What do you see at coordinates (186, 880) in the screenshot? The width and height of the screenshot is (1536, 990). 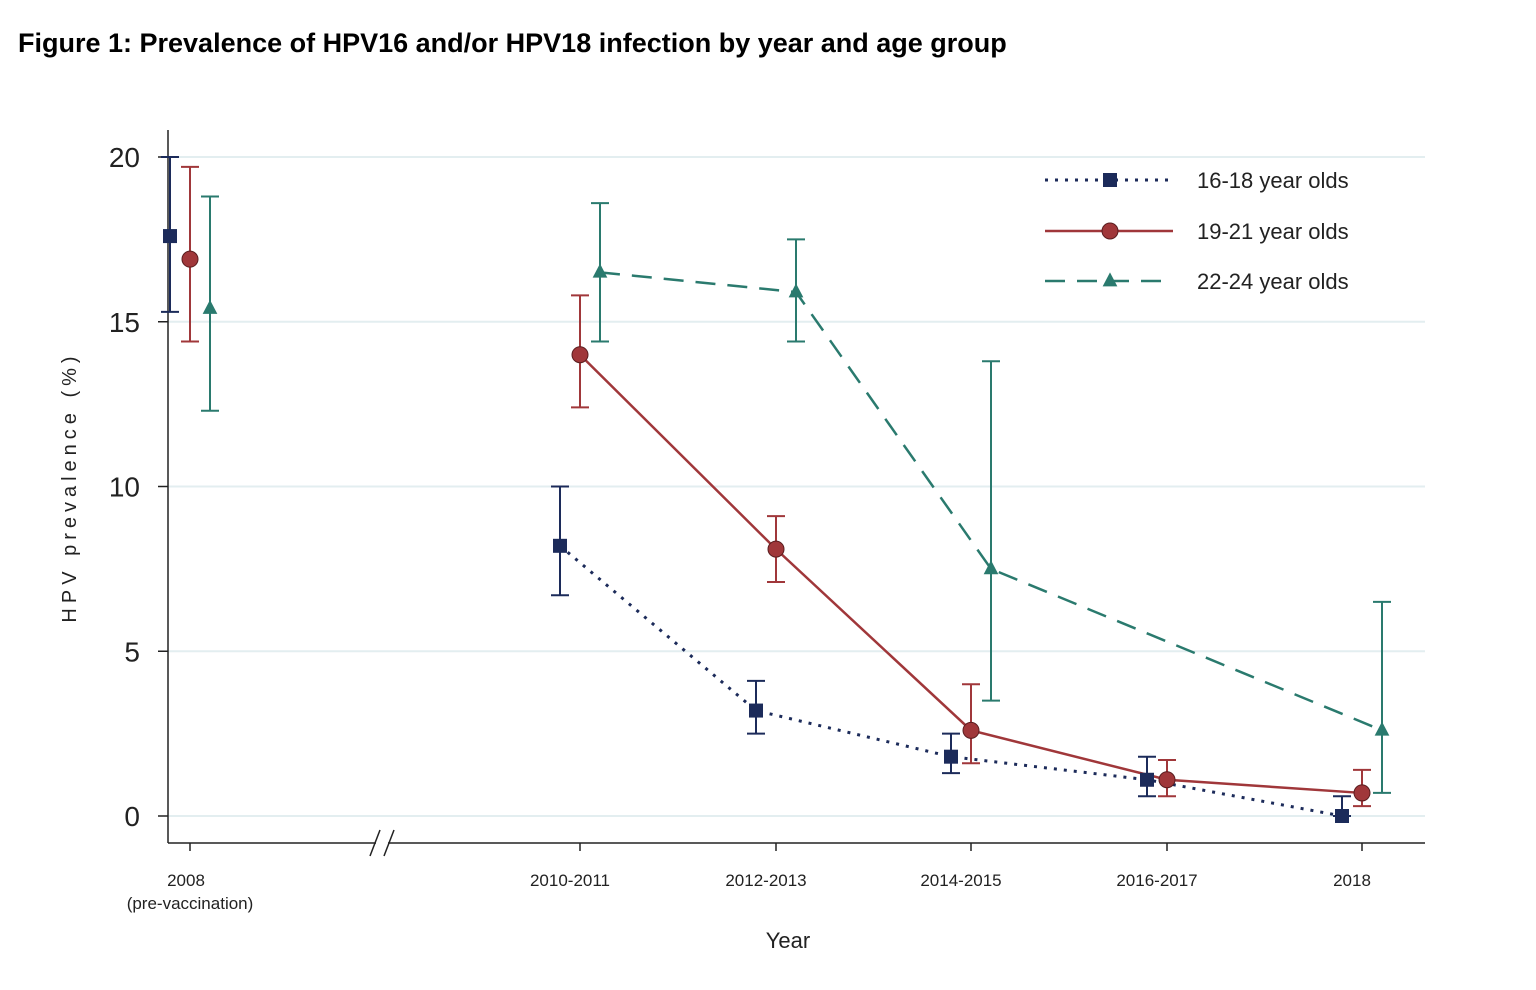 I see `x-tick-label: 2008` at bounding box center [186, 880].